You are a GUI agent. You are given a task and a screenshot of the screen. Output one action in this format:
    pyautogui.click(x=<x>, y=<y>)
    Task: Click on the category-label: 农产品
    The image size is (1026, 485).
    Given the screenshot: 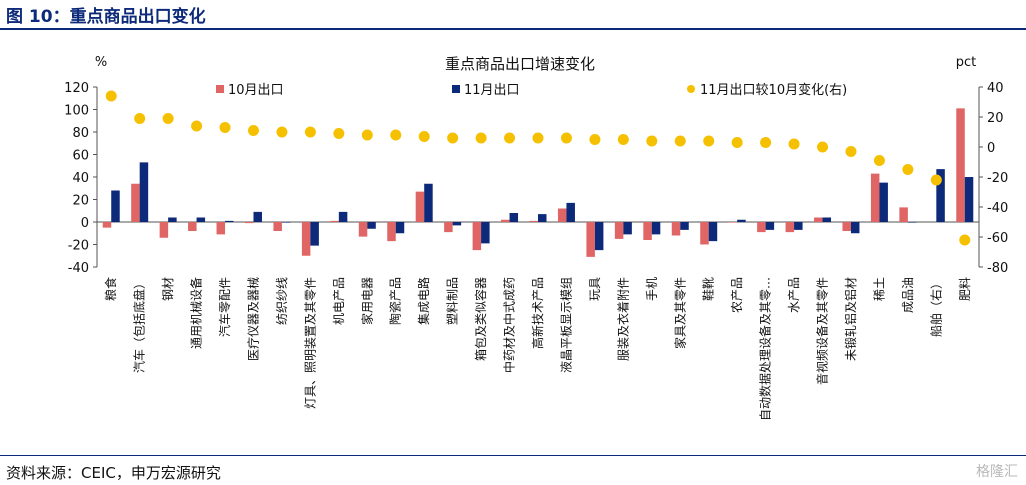 What is the action you would take?
    pyautogui.click(x=737, y=295)
    